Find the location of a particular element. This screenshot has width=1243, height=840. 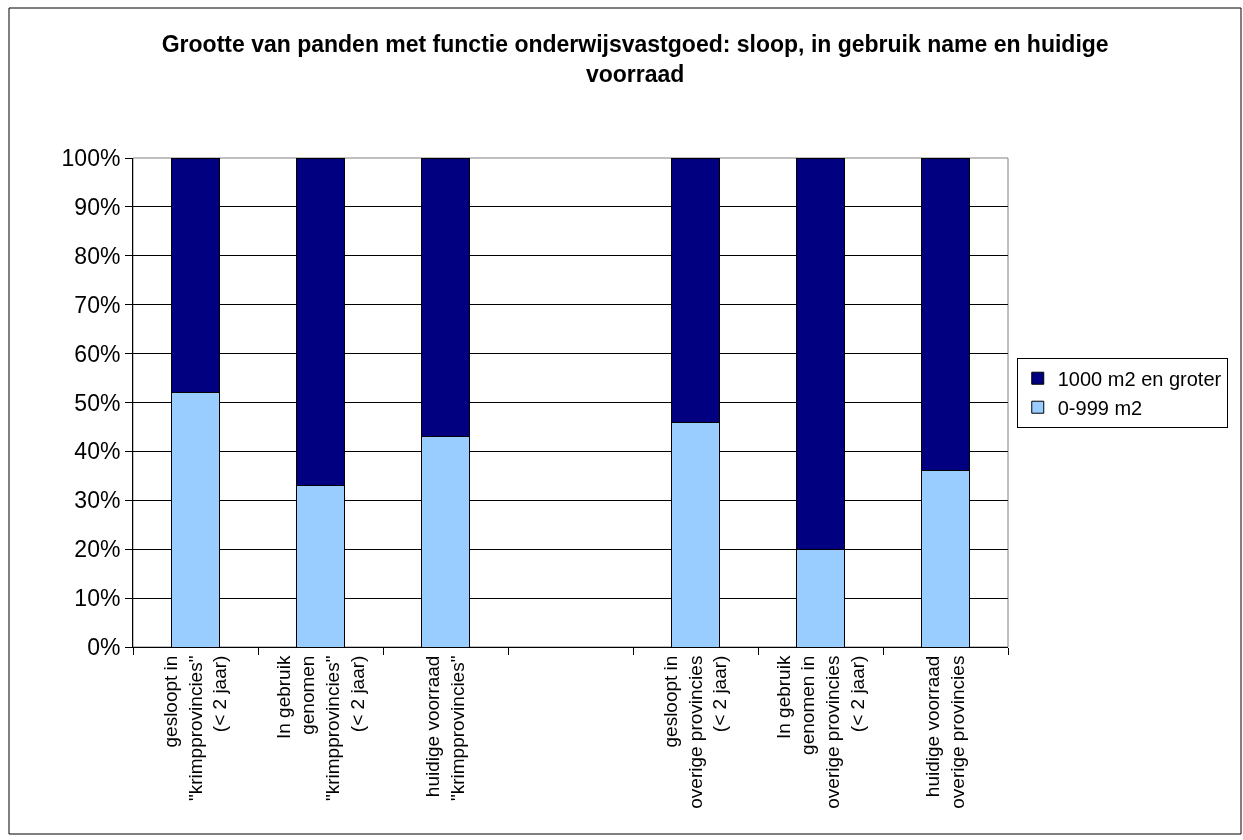

y-tick-label: 10% is located at coordinates (97, 598).